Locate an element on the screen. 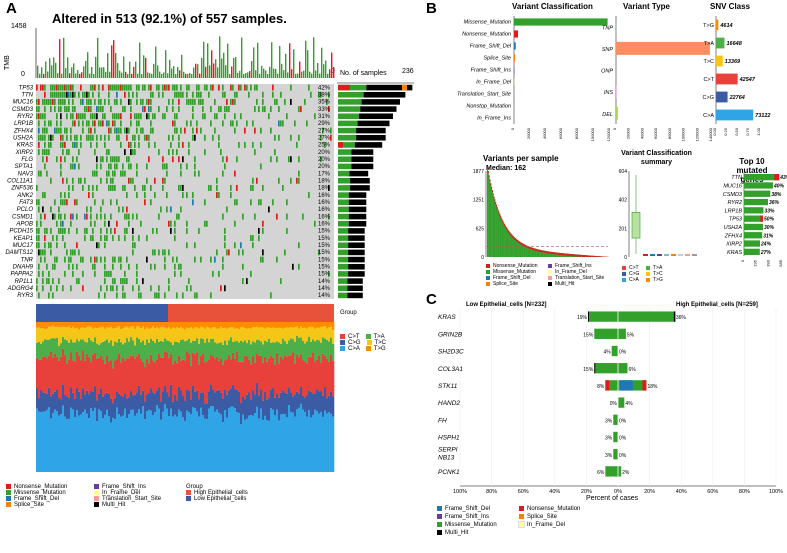 Image resolution: width=787 pixels, height=553 pixels. cohort-gene-label: STK11 is located at coordinates (448, 386).